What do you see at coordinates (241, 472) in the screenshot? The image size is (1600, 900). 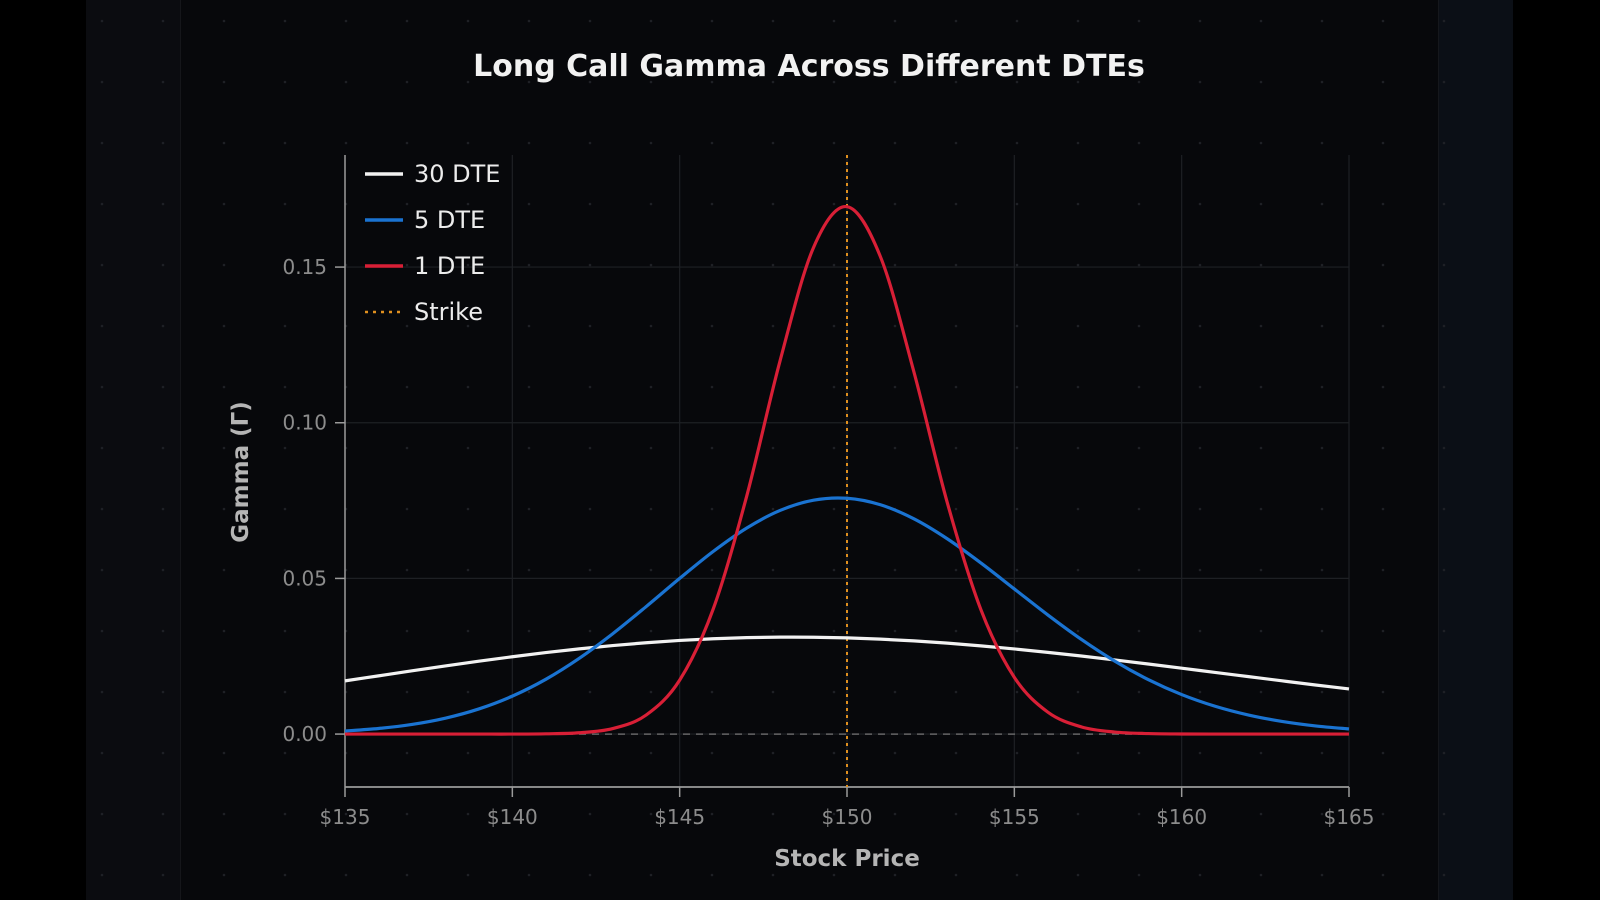 I see `y-axis-label: Gamma (Γ)` at bounding box center [241, 472].